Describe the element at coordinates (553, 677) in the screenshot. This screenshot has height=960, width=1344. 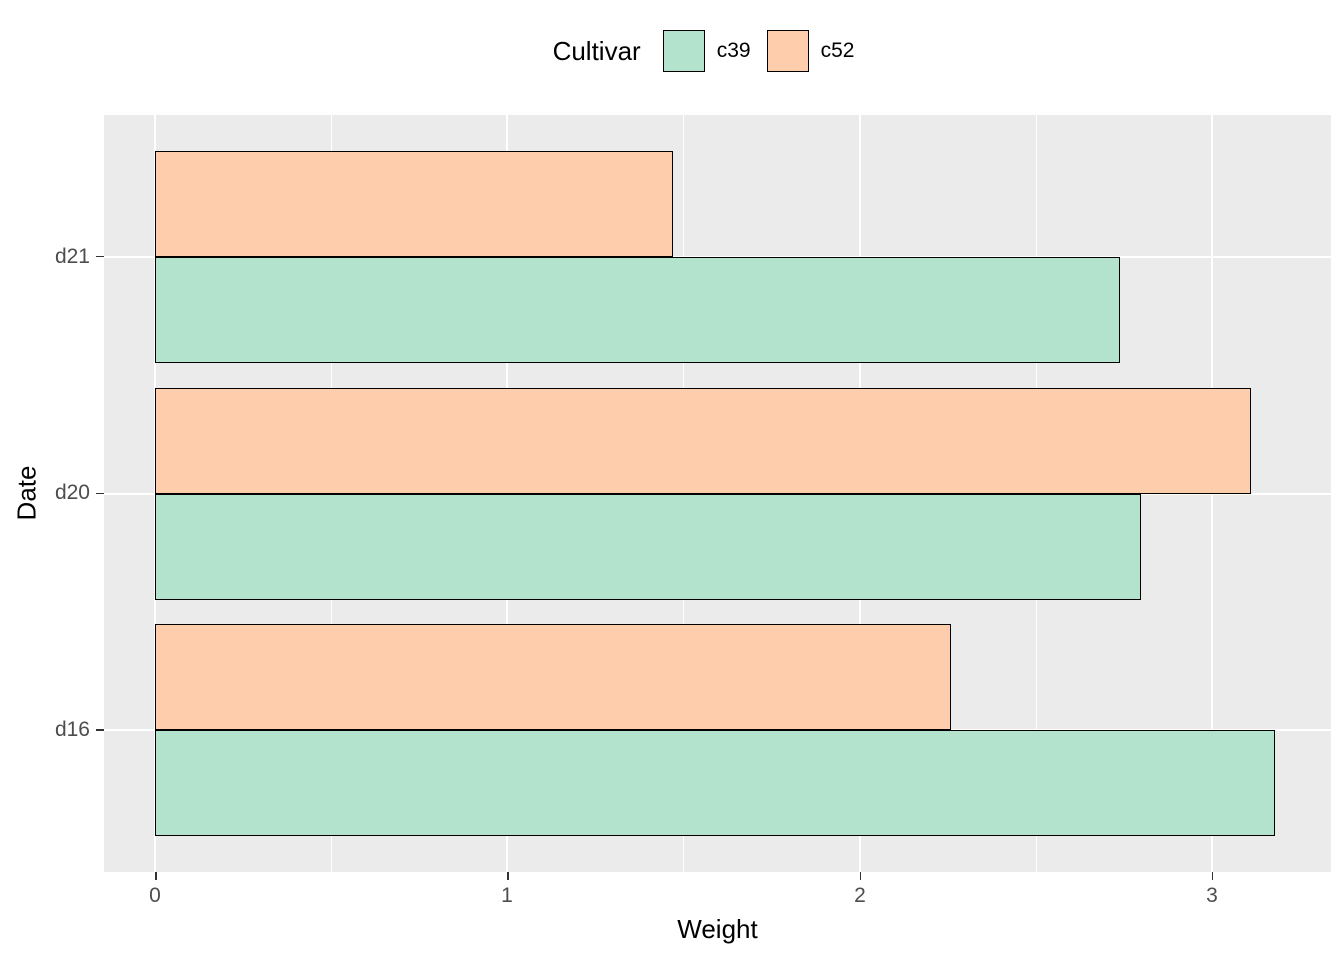
I see `bar-d16-c52` at that location.